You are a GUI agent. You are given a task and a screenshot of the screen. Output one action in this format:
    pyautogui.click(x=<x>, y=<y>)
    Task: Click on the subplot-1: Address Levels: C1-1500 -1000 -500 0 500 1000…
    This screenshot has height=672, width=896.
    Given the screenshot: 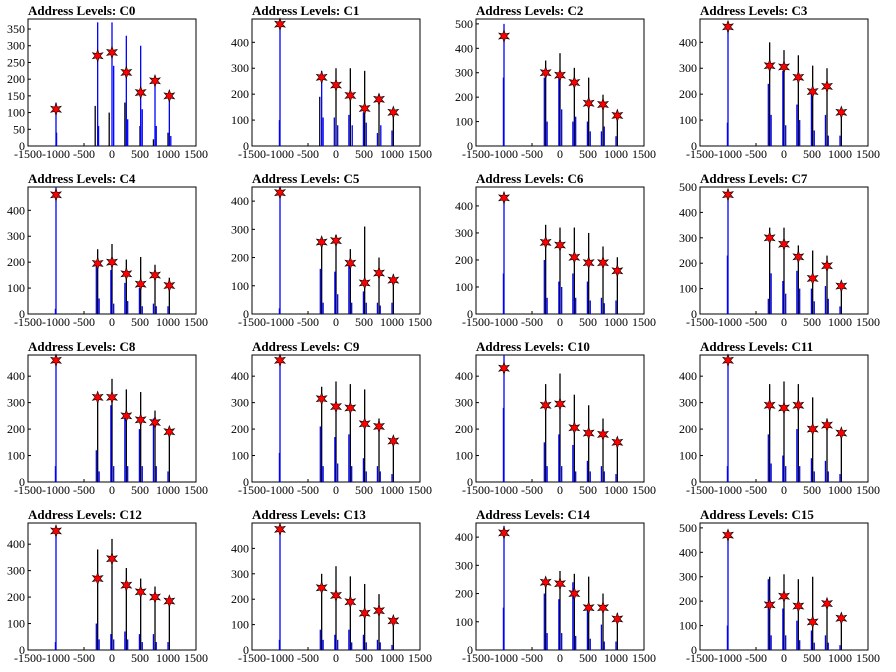 What is the action you would take?
    pyautogui.click(x=331, y=82)
    